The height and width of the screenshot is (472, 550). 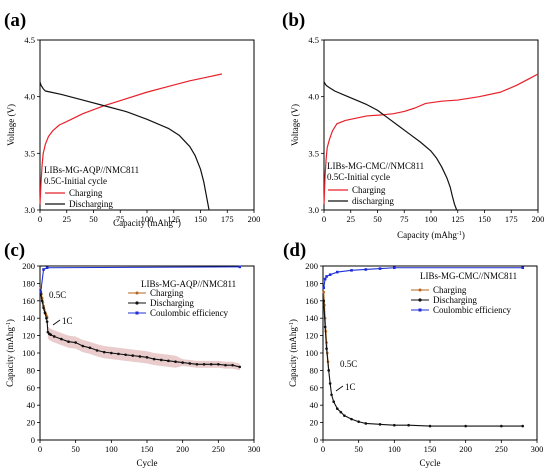 I want to click on panel-d-xtick-label: 300, so click(x=537, y=449).